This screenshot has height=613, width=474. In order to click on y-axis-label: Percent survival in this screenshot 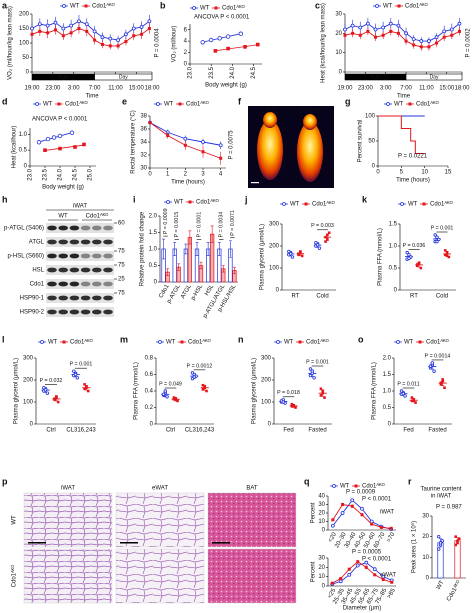, I will do `click(361, 141)`.